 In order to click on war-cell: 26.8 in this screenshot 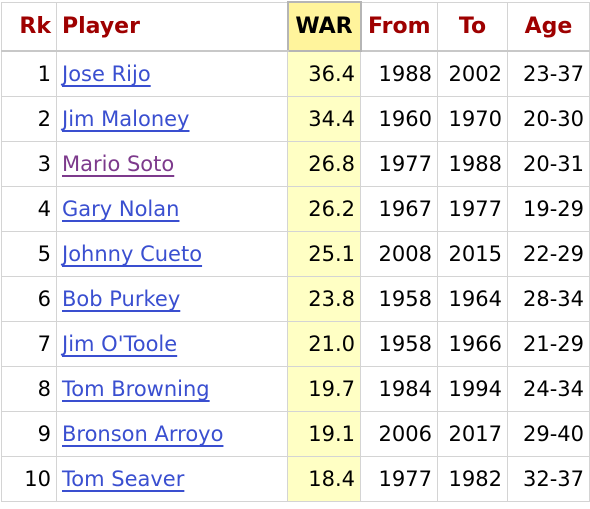, I will do `click(324, 164)`.